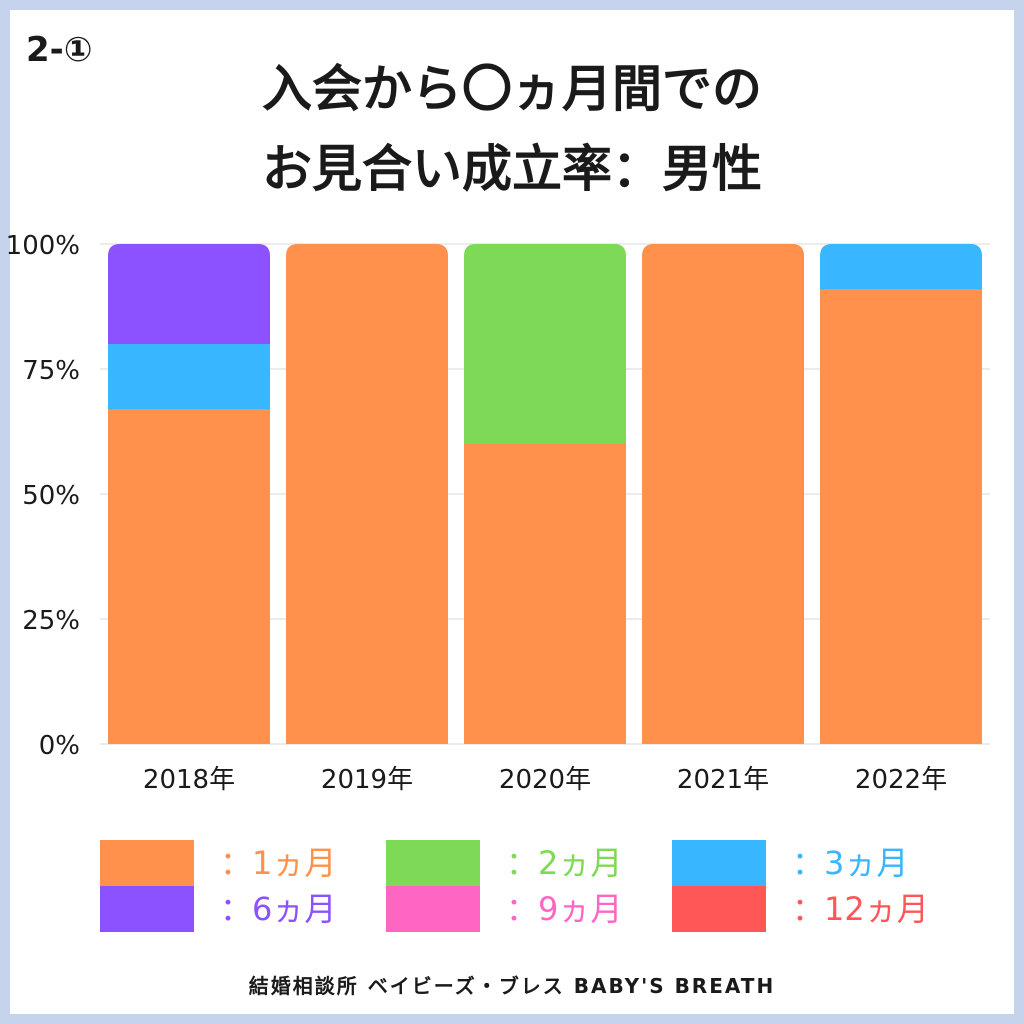 The width and height of the screenshot is (1024, 1024). I want to click on section-badge: 2-①, so click(59, 50).